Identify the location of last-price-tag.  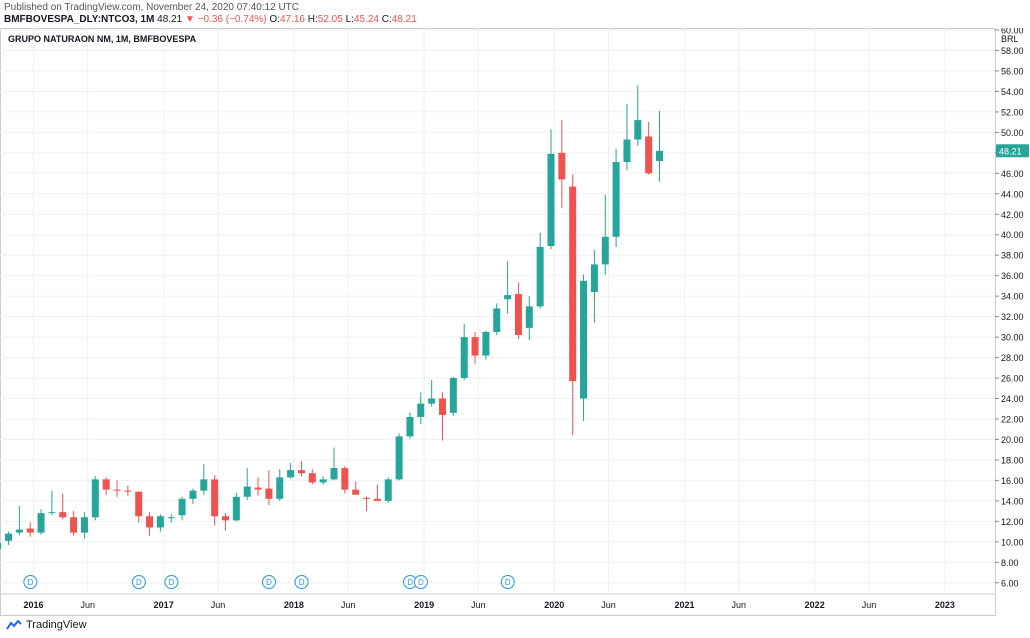
(1012, 151).